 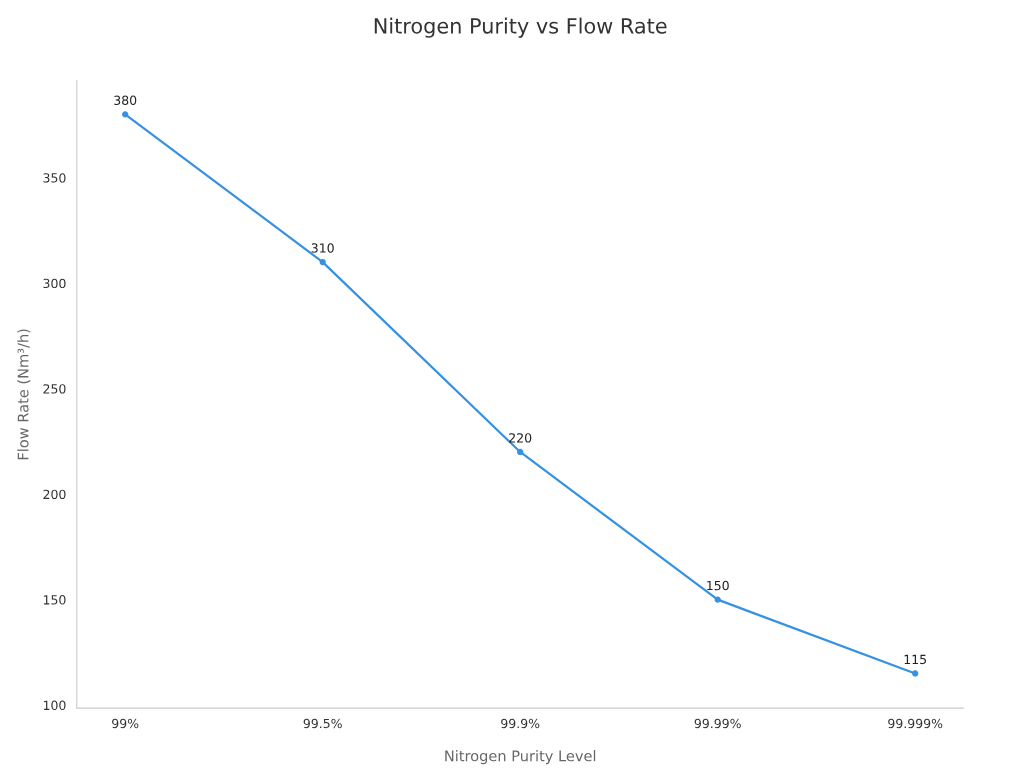 I want to click on y-tick-label: 100, so click(x=54, y=705).